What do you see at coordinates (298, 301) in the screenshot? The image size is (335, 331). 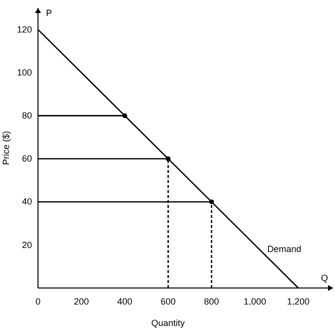 I see `x-tick-label: 1,200` at bounding box center [298, 301].